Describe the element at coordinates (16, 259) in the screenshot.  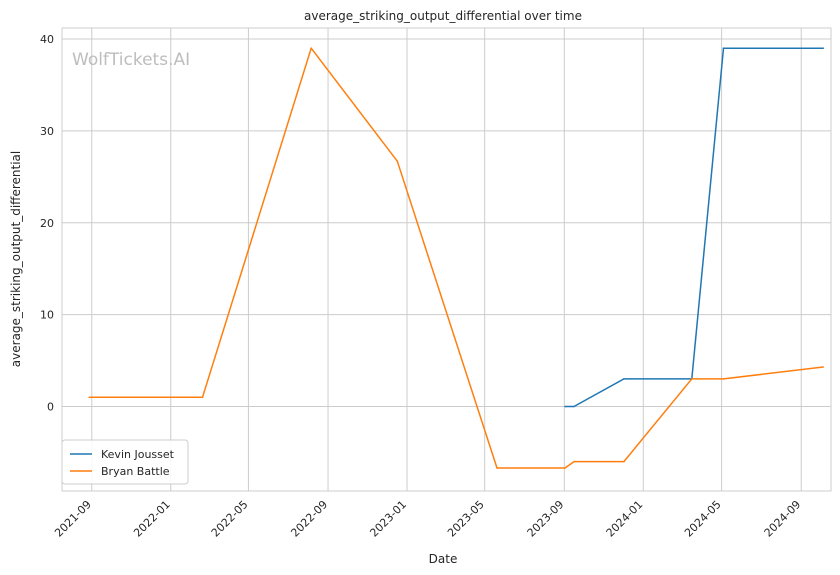
I see `y-axis-label: average_striking_output_differential` at that location.